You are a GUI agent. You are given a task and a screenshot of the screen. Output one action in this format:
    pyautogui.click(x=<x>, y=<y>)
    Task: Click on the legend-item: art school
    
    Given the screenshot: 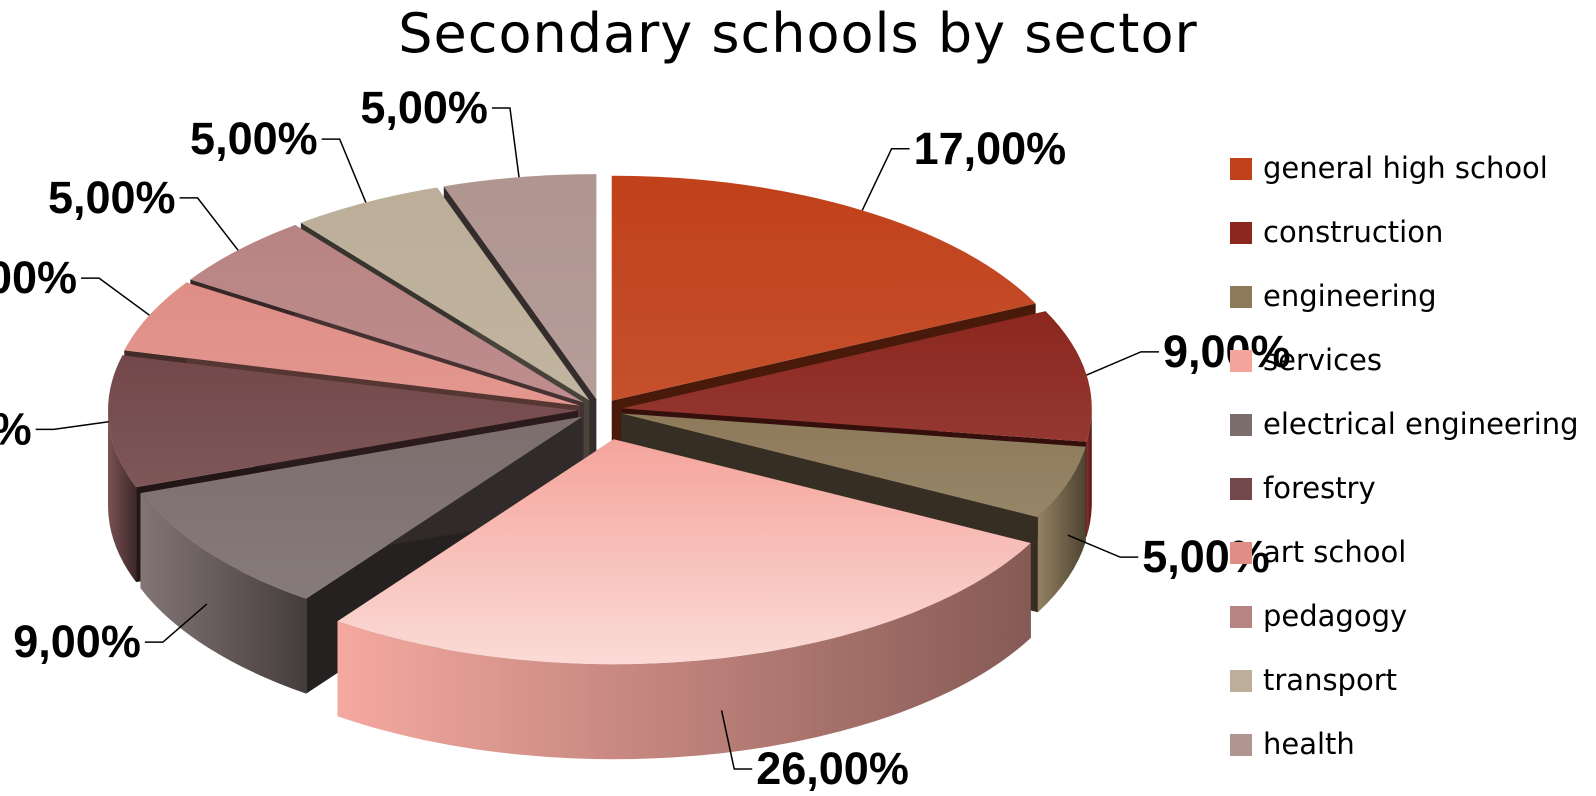 What is the action you would take?
    pyautogui.click(x=1413, y=564)
    